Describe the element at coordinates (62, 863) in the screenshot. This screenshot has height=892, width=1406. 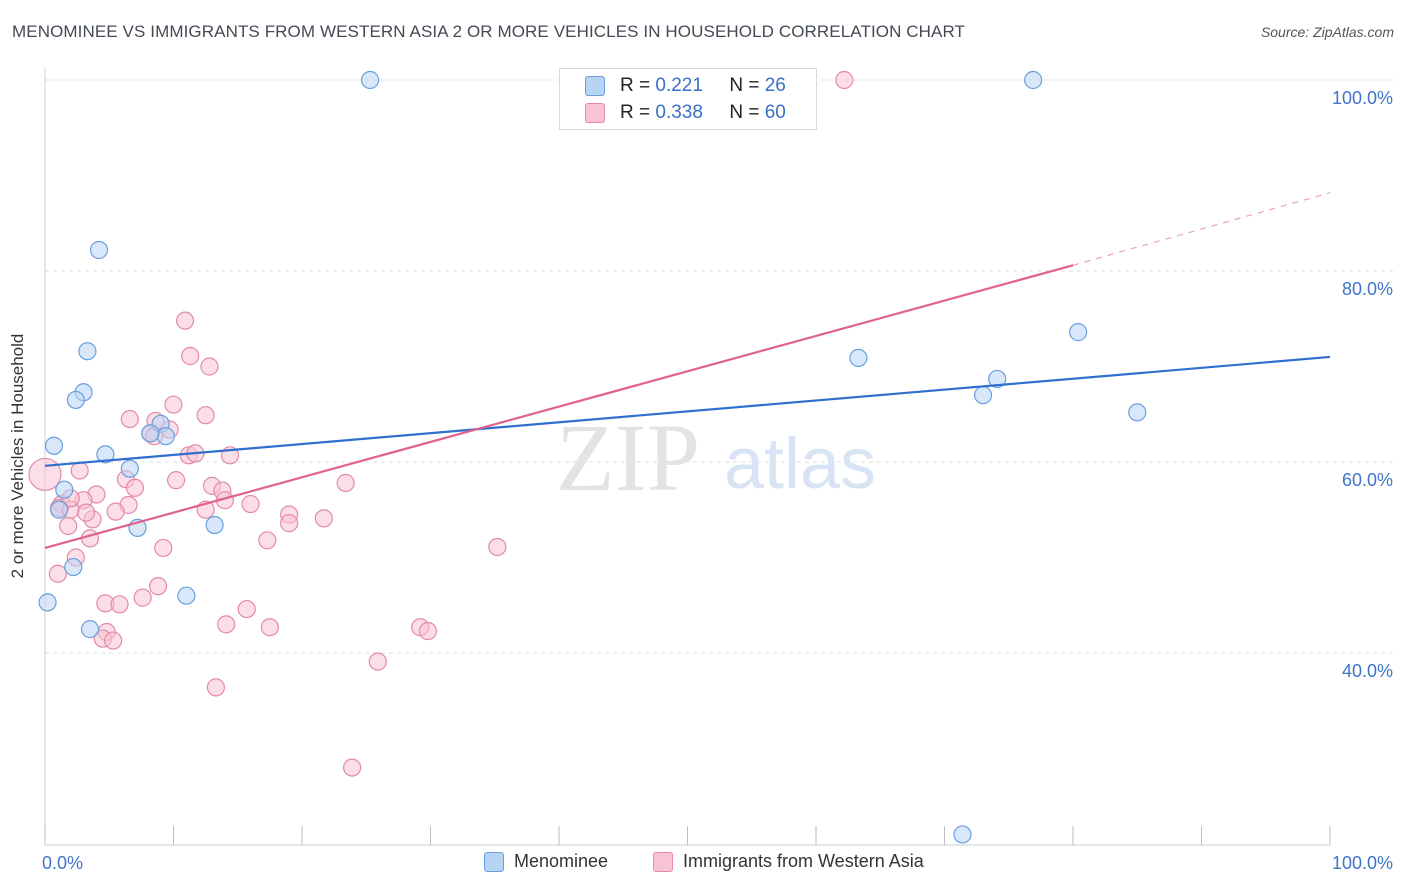
I see `x-tick-label-min: 0.0%` at that location.